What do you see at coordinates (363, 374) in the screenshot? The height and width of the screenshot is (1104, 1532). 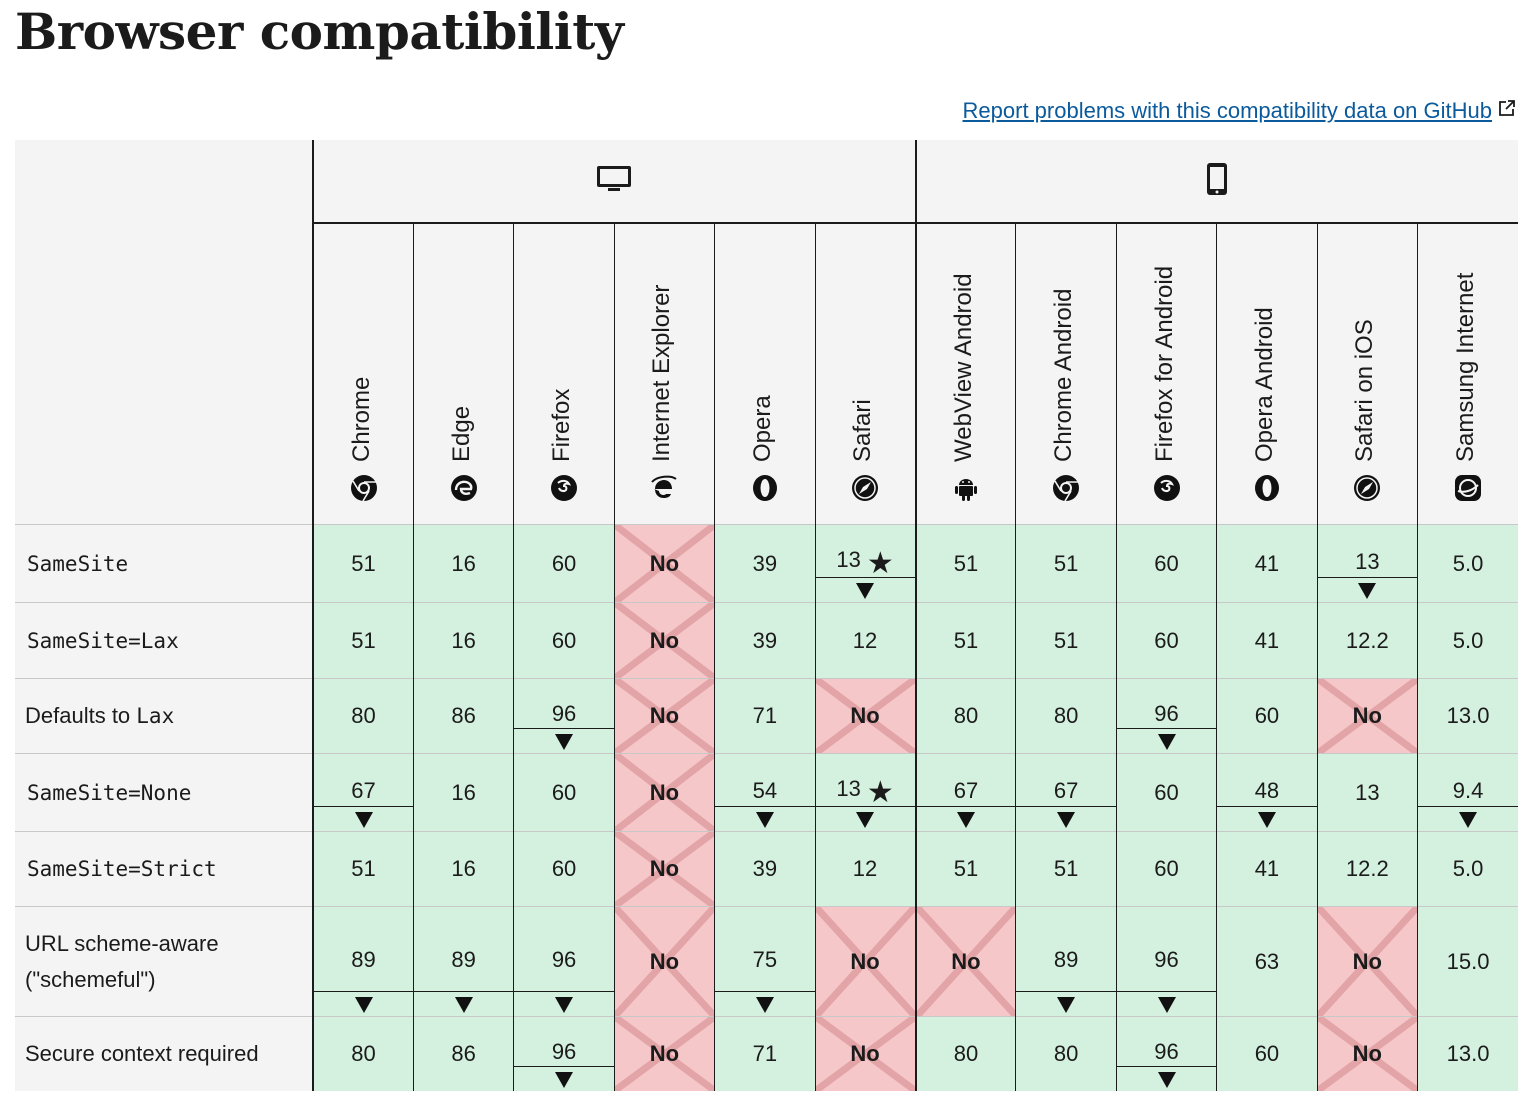 I see `browser-header-chrome: Chrome` at bounding box center [363, 374].